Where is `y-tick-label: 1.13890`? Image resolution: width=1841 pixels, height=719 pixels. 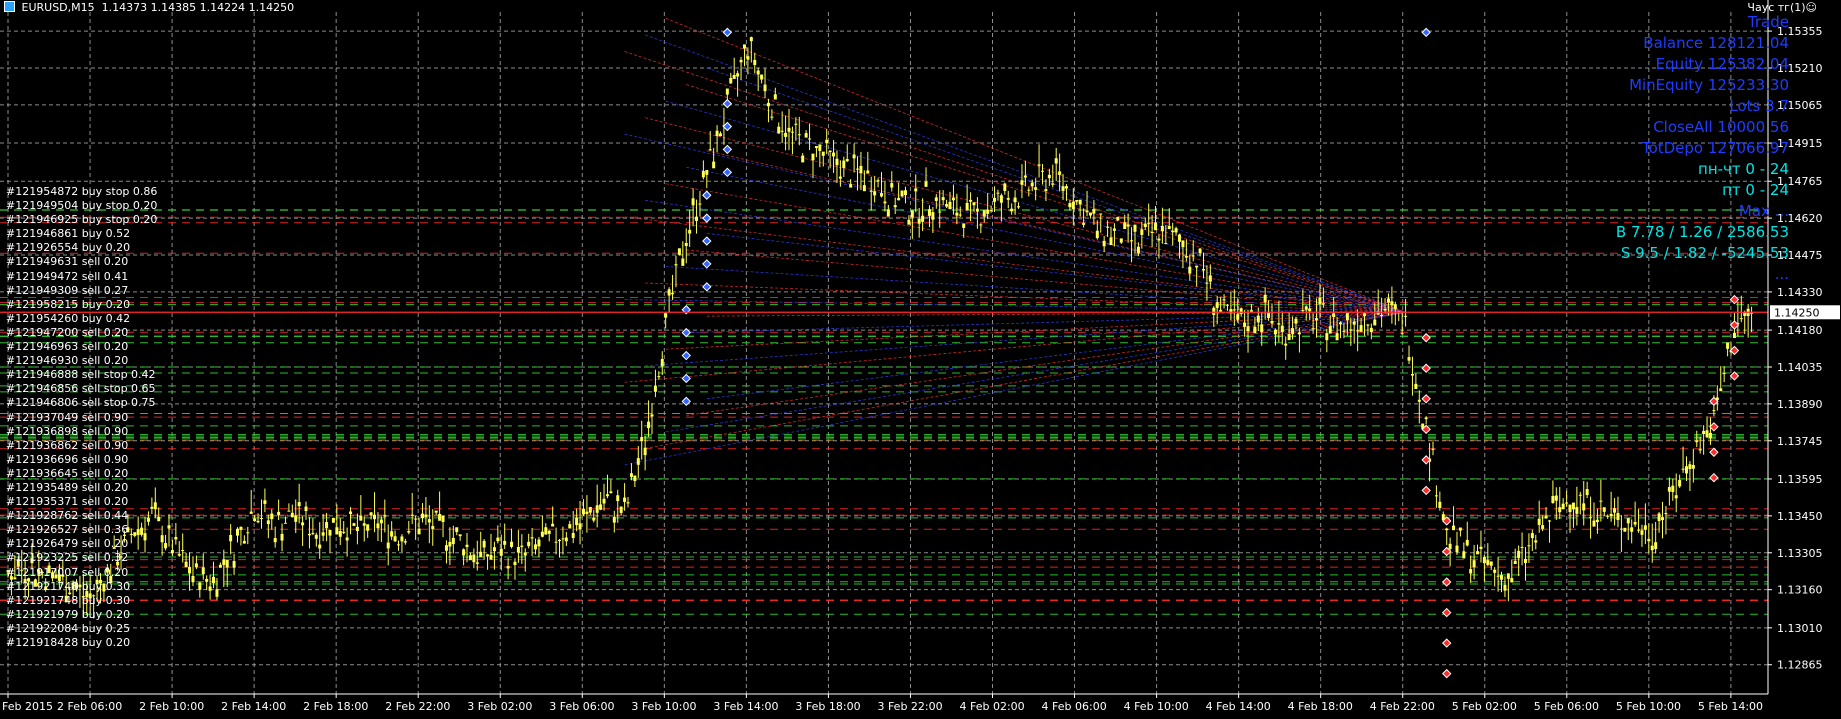 y-tick-label: 1.13890 is located at coordinates (1800, 404).